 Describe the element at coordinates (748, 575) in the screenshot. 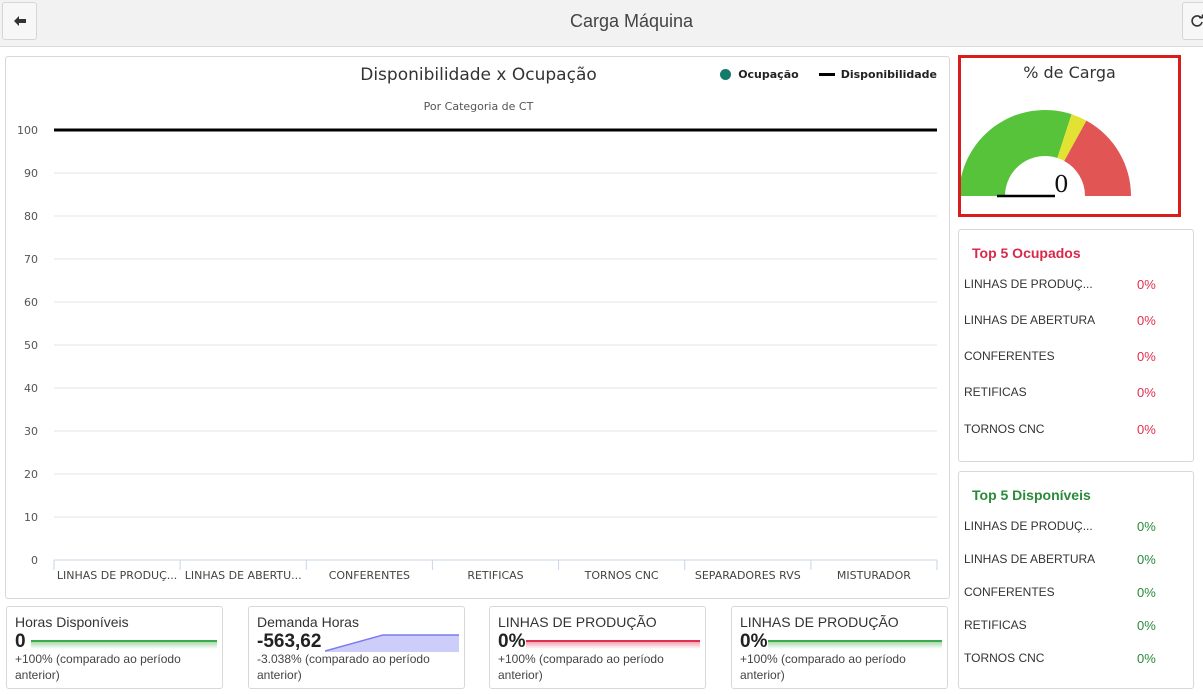

I see `x-tick-label: SEPARADORES RVS` at that location.